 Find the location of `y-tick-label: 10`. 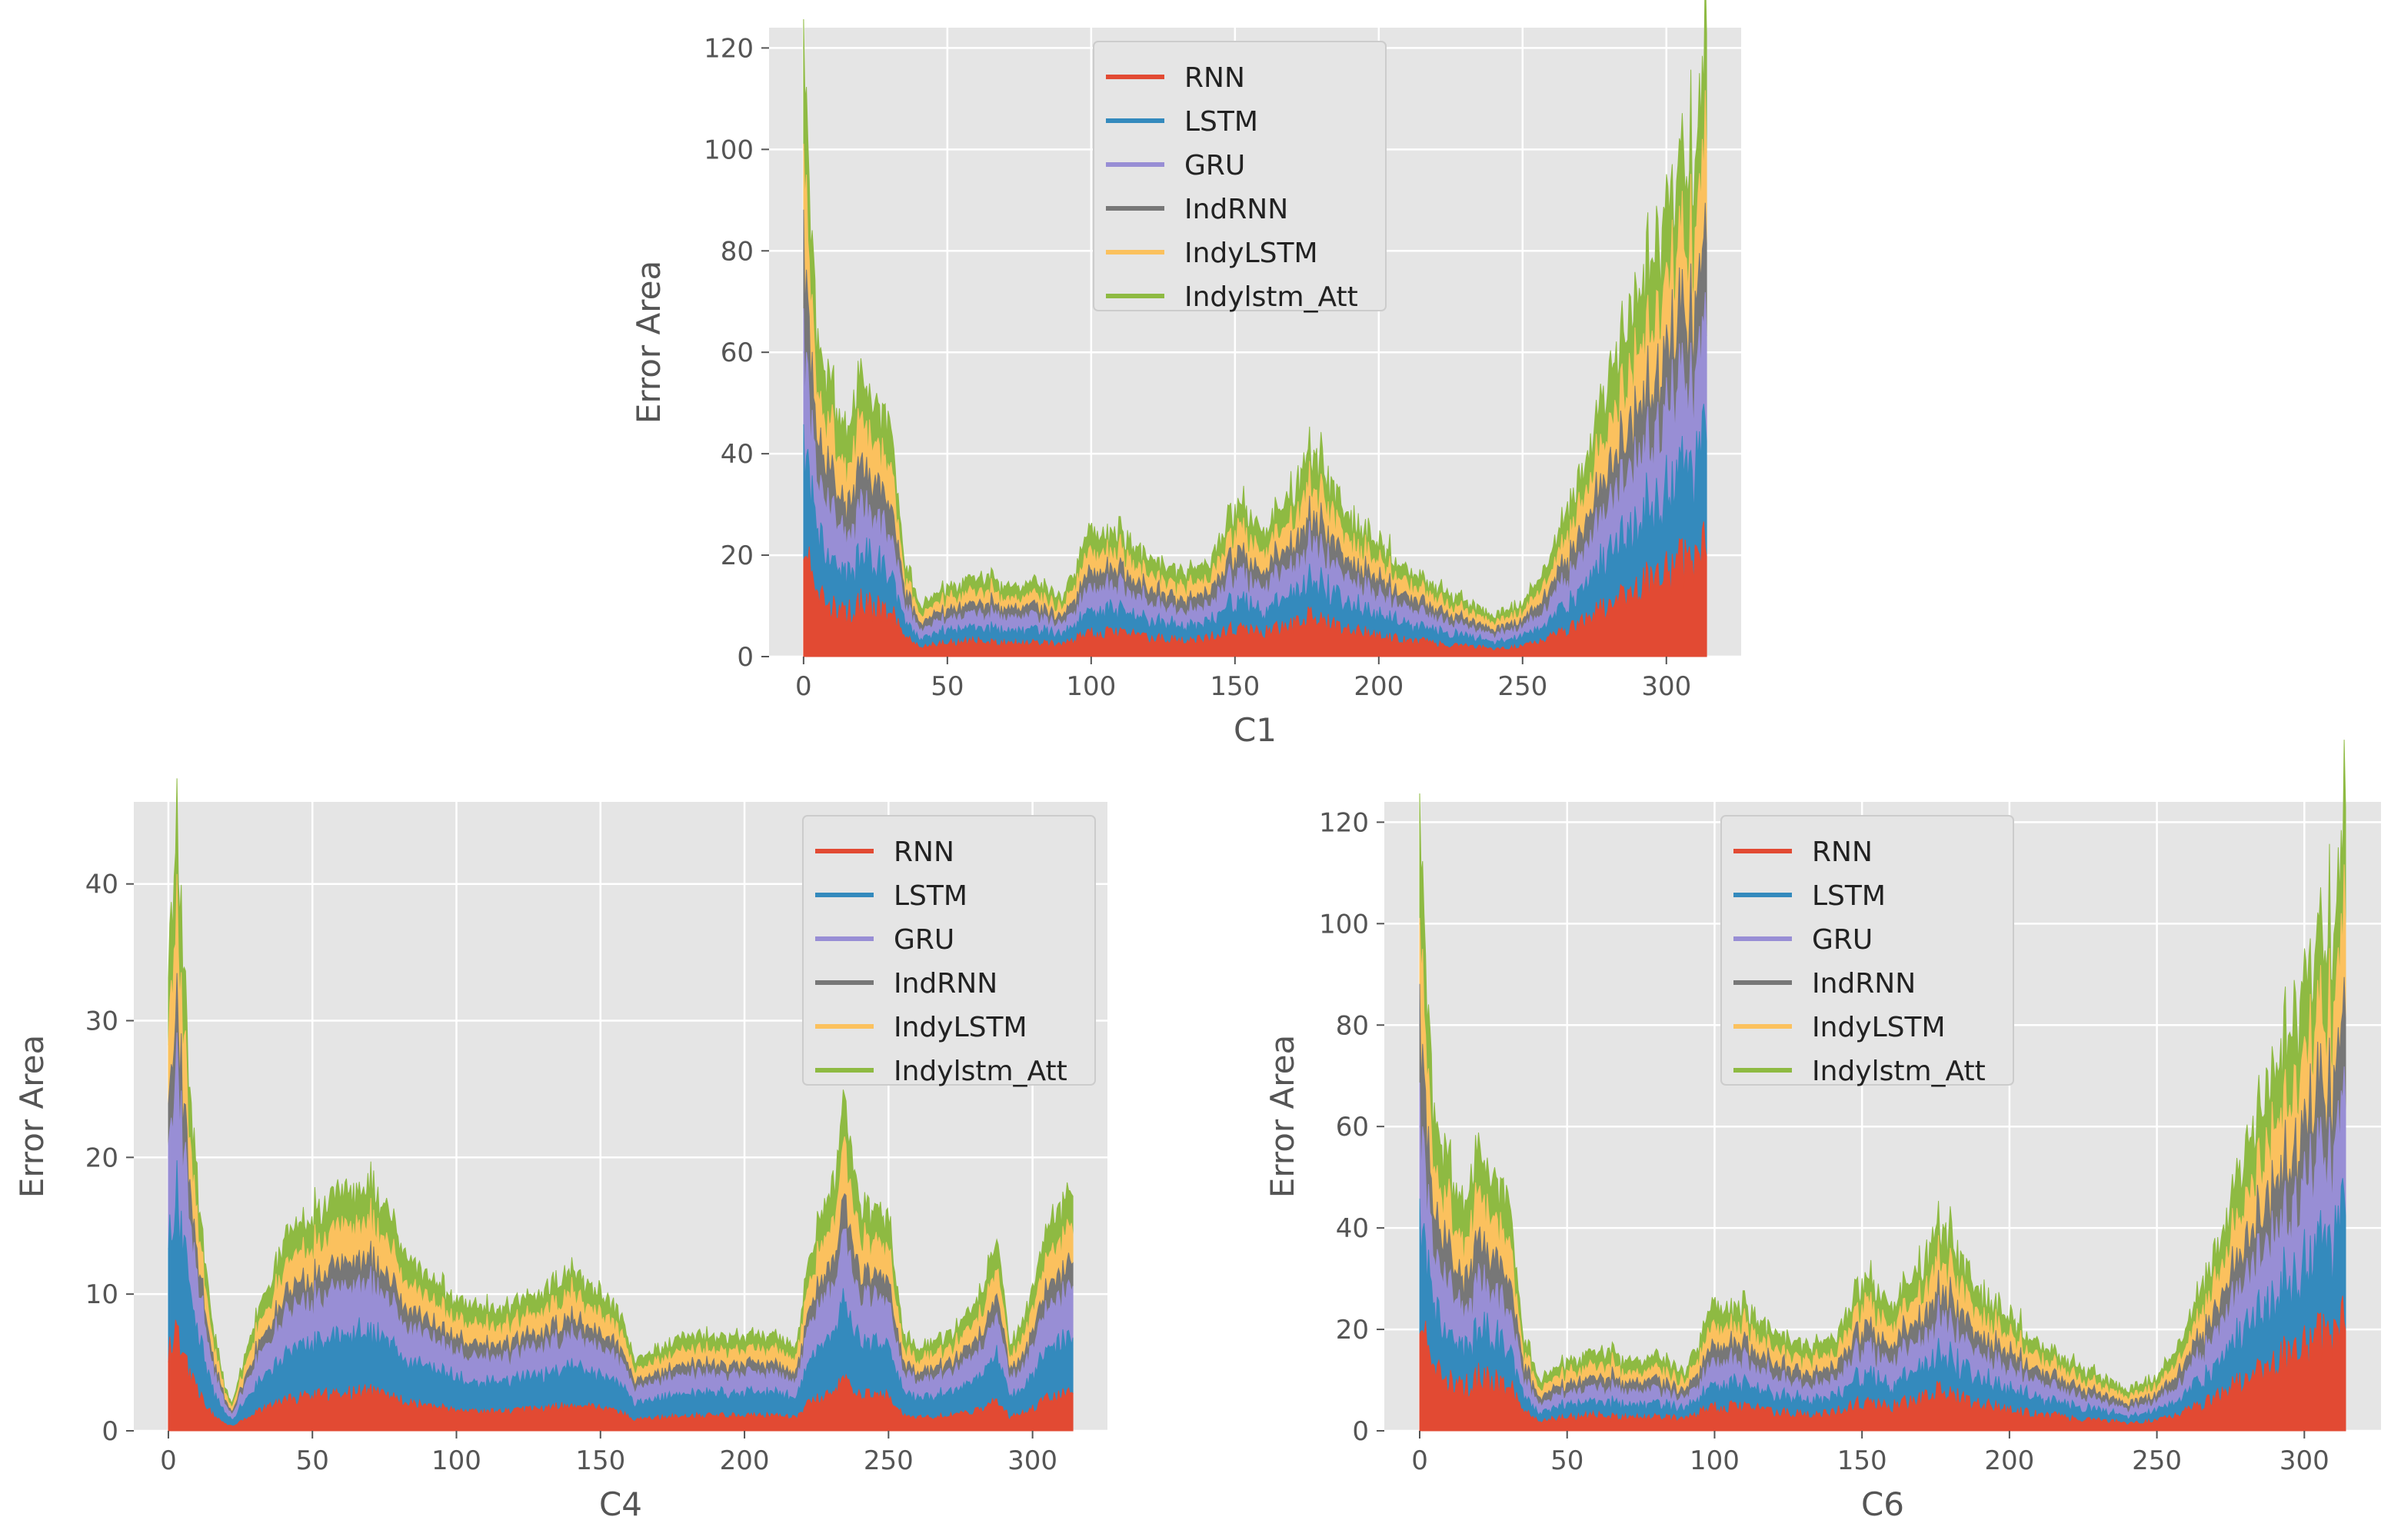

y-tick-label: 10 is located at coordinates (101, 1294).